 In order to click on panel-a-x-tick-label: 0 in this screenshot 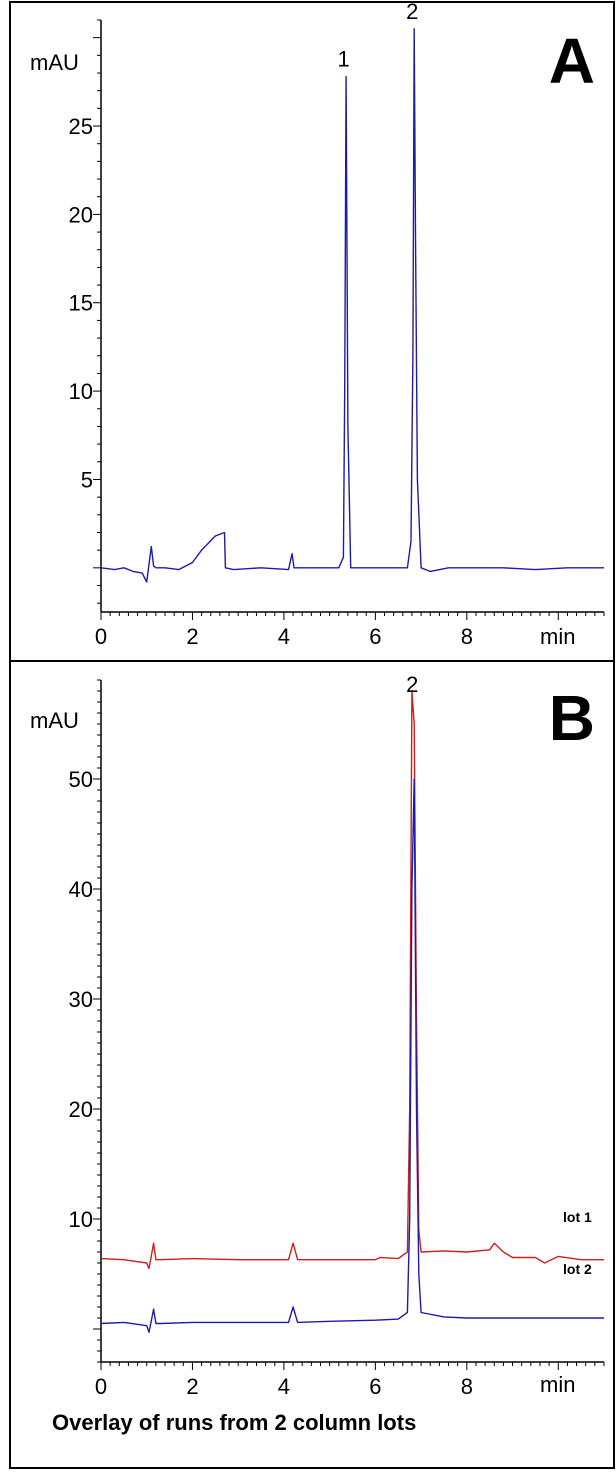, I will do `click(101, 636)`.